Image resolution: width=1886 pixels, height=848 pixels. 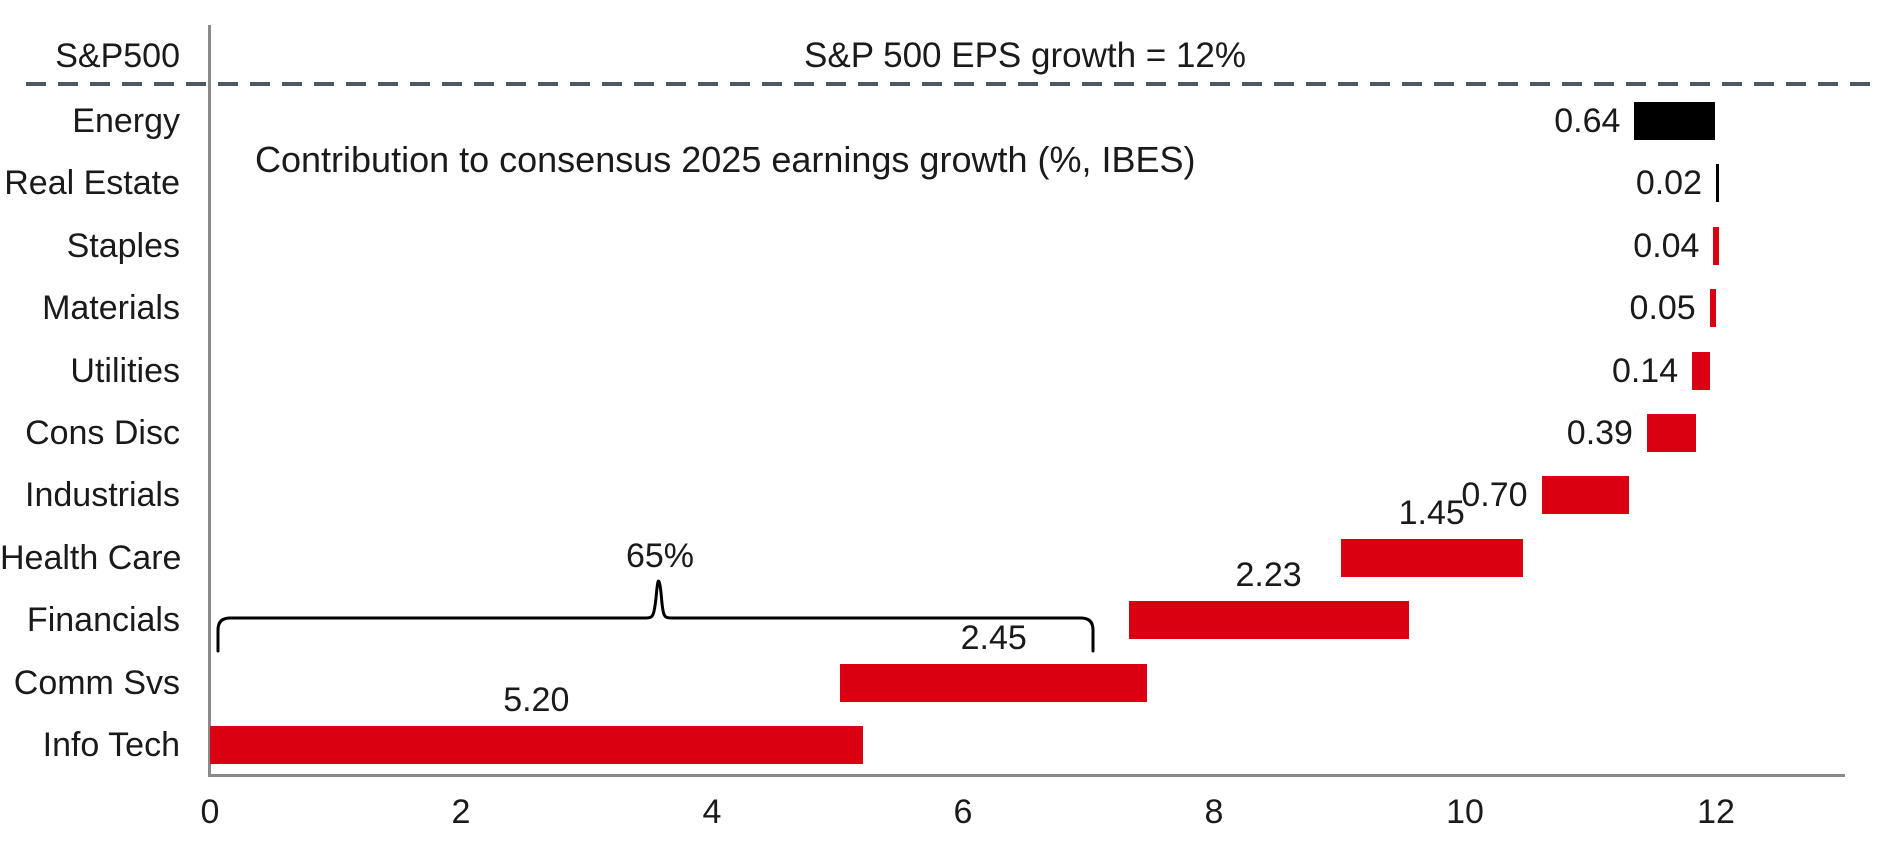 What do you see at coordinates (1587, 121) in the screenshot?
I see `value-label: 0.64` at bounding box center [1587, 121].